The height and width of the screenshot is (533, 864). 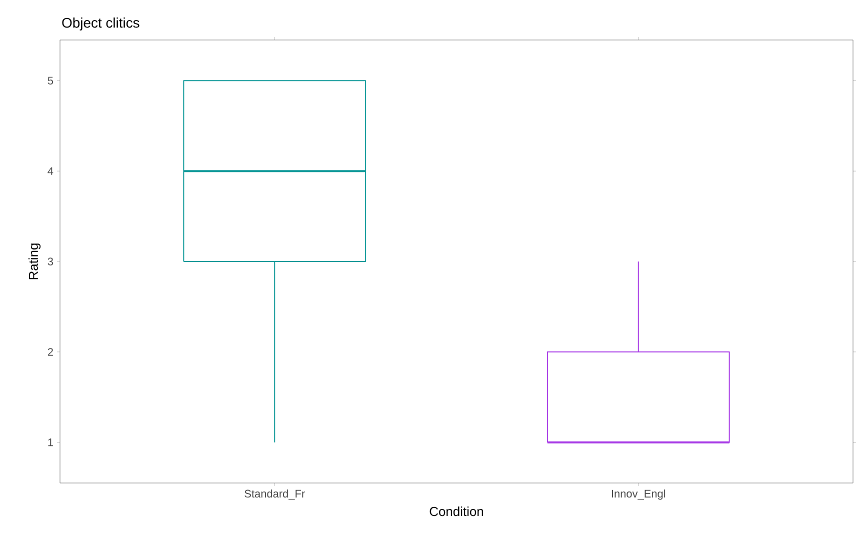 What do you see at coordinates (101, 23) in the screenshot?
I see `chart-title: Object clitics` at bounding box center [101, 23].